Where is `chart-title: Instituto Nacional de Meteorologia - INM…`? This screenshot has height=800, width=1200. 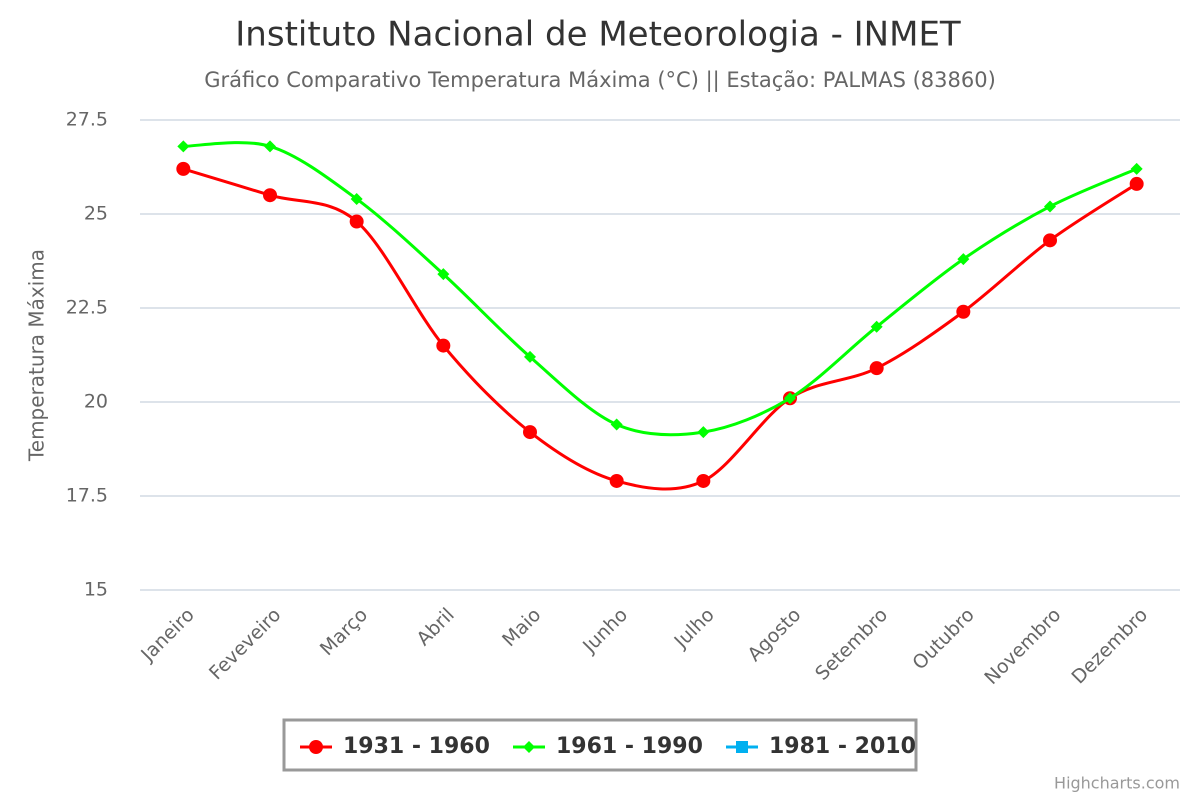
chart-title: Instituto Nacional de Meteorologia - INM… is located at coordinates (598, 35).